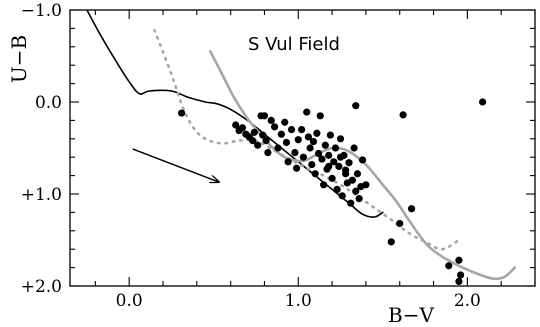 Image resolution: width=540 pixels, height=327 pixels. I want to click on y-tick-label-2: +1.0, so click(41, 195).